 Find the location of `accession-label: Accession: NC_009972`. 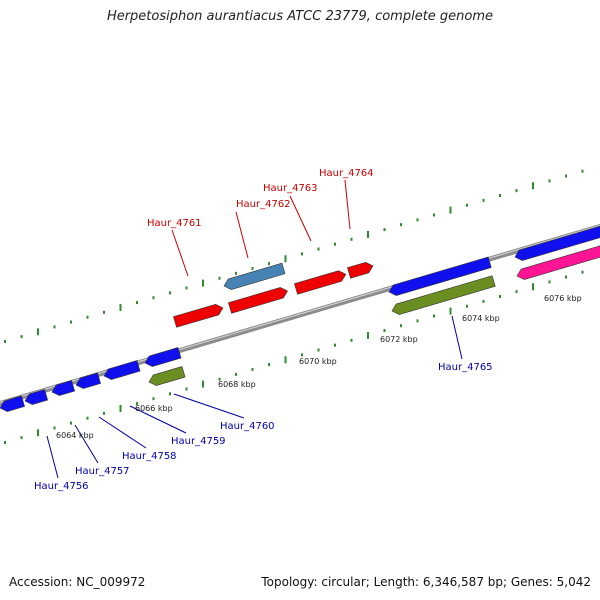

accession-label: Accession: NC_009972 is located at coordinates (77, 582).